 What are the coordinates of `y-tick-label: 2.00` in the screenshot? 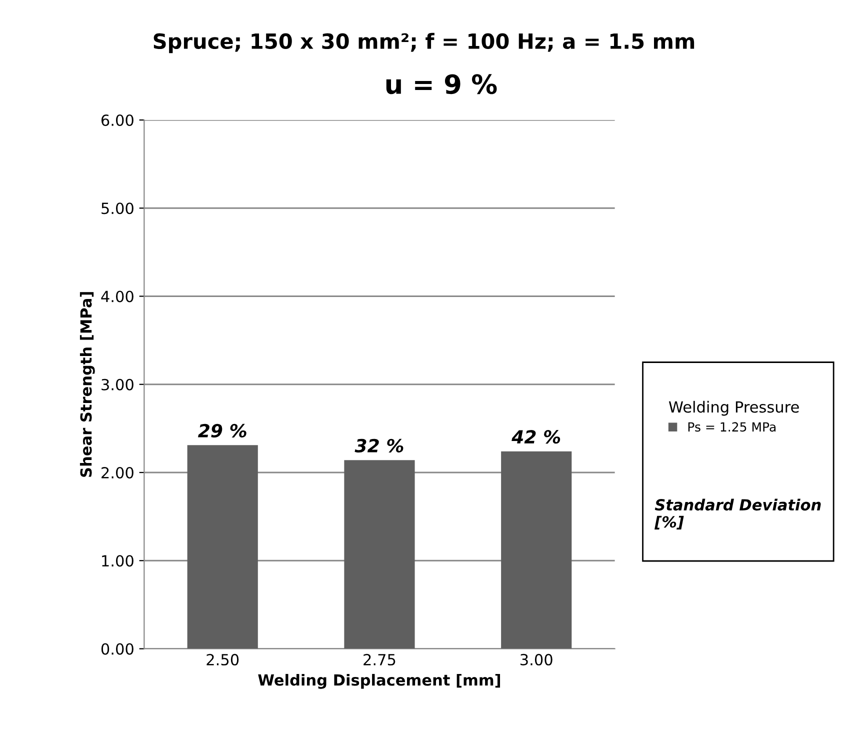 It's located at (118, 472).